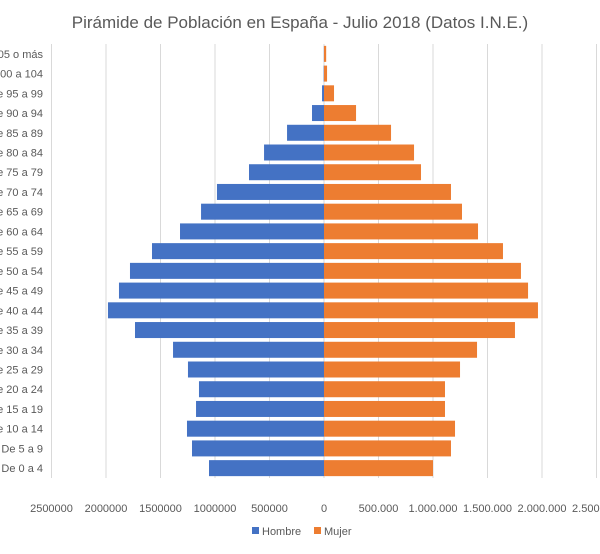 The image size is (600, 554). I want to click on x-tick-label: 1.500.000, so click(487, 509).